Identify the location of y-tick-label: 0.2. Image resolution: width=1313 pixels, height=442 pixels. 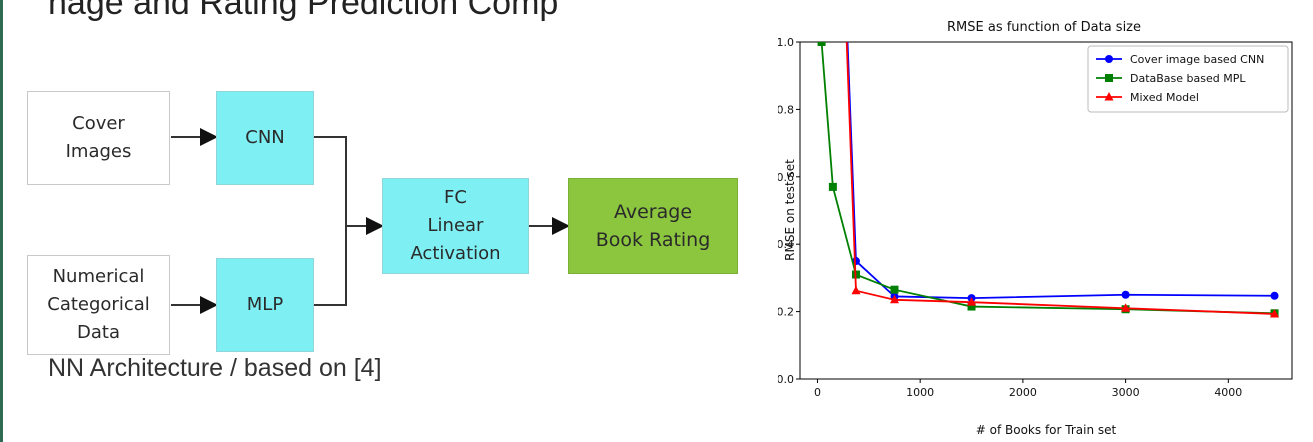
(786, 312).